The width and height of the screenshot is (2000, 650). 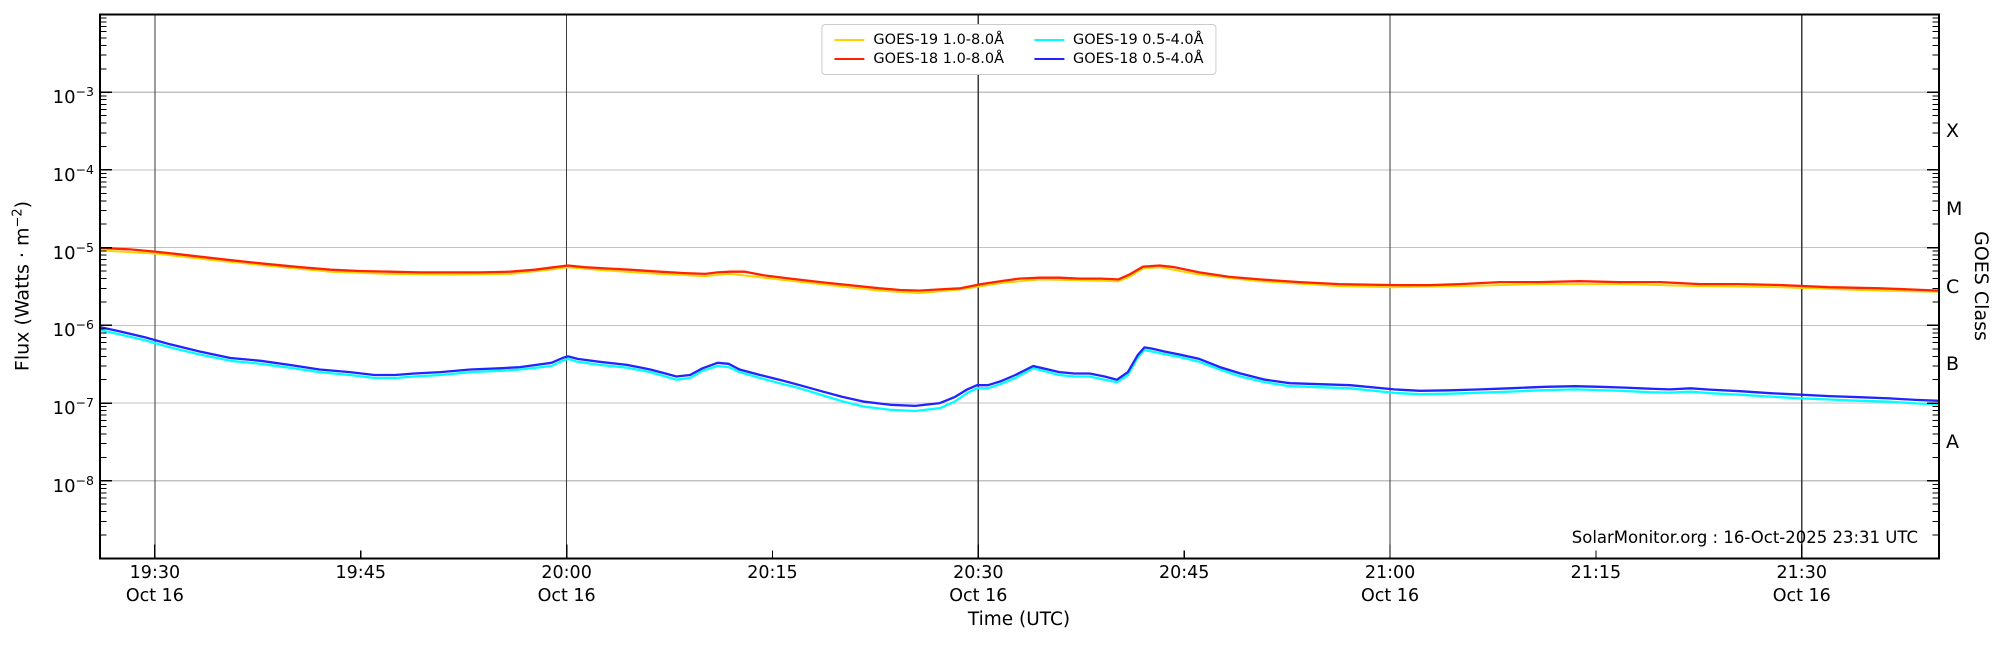 I want to click on x-tick-time-label: 20:00, so click(x=566, y=573).